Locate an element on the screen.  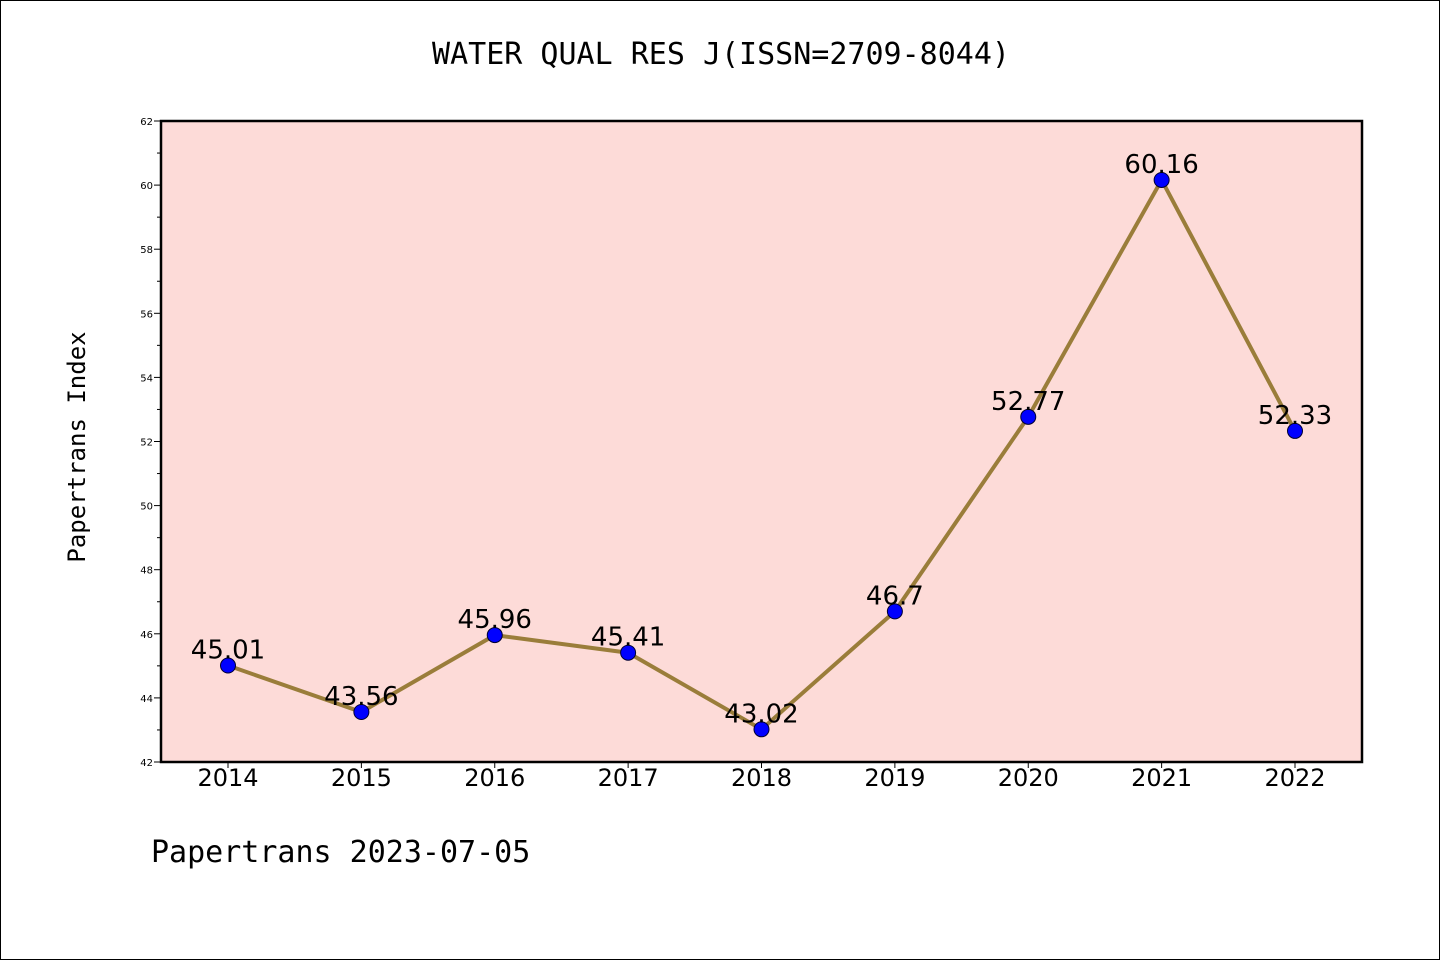
x-tick-label: 2021 is located at coordinates (1161, 778).